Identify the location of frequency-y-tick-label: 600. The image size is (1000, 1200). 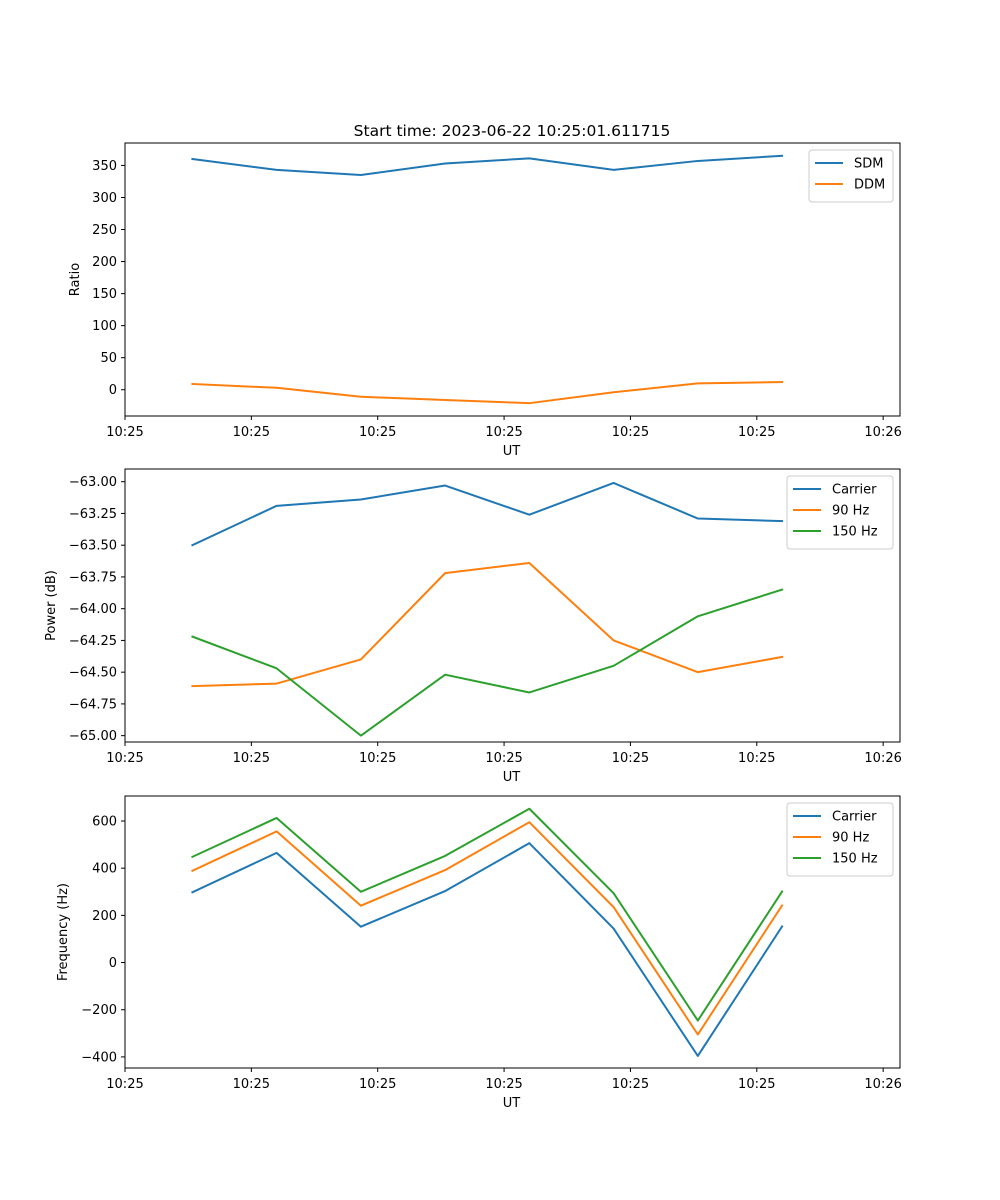
(104, 822).